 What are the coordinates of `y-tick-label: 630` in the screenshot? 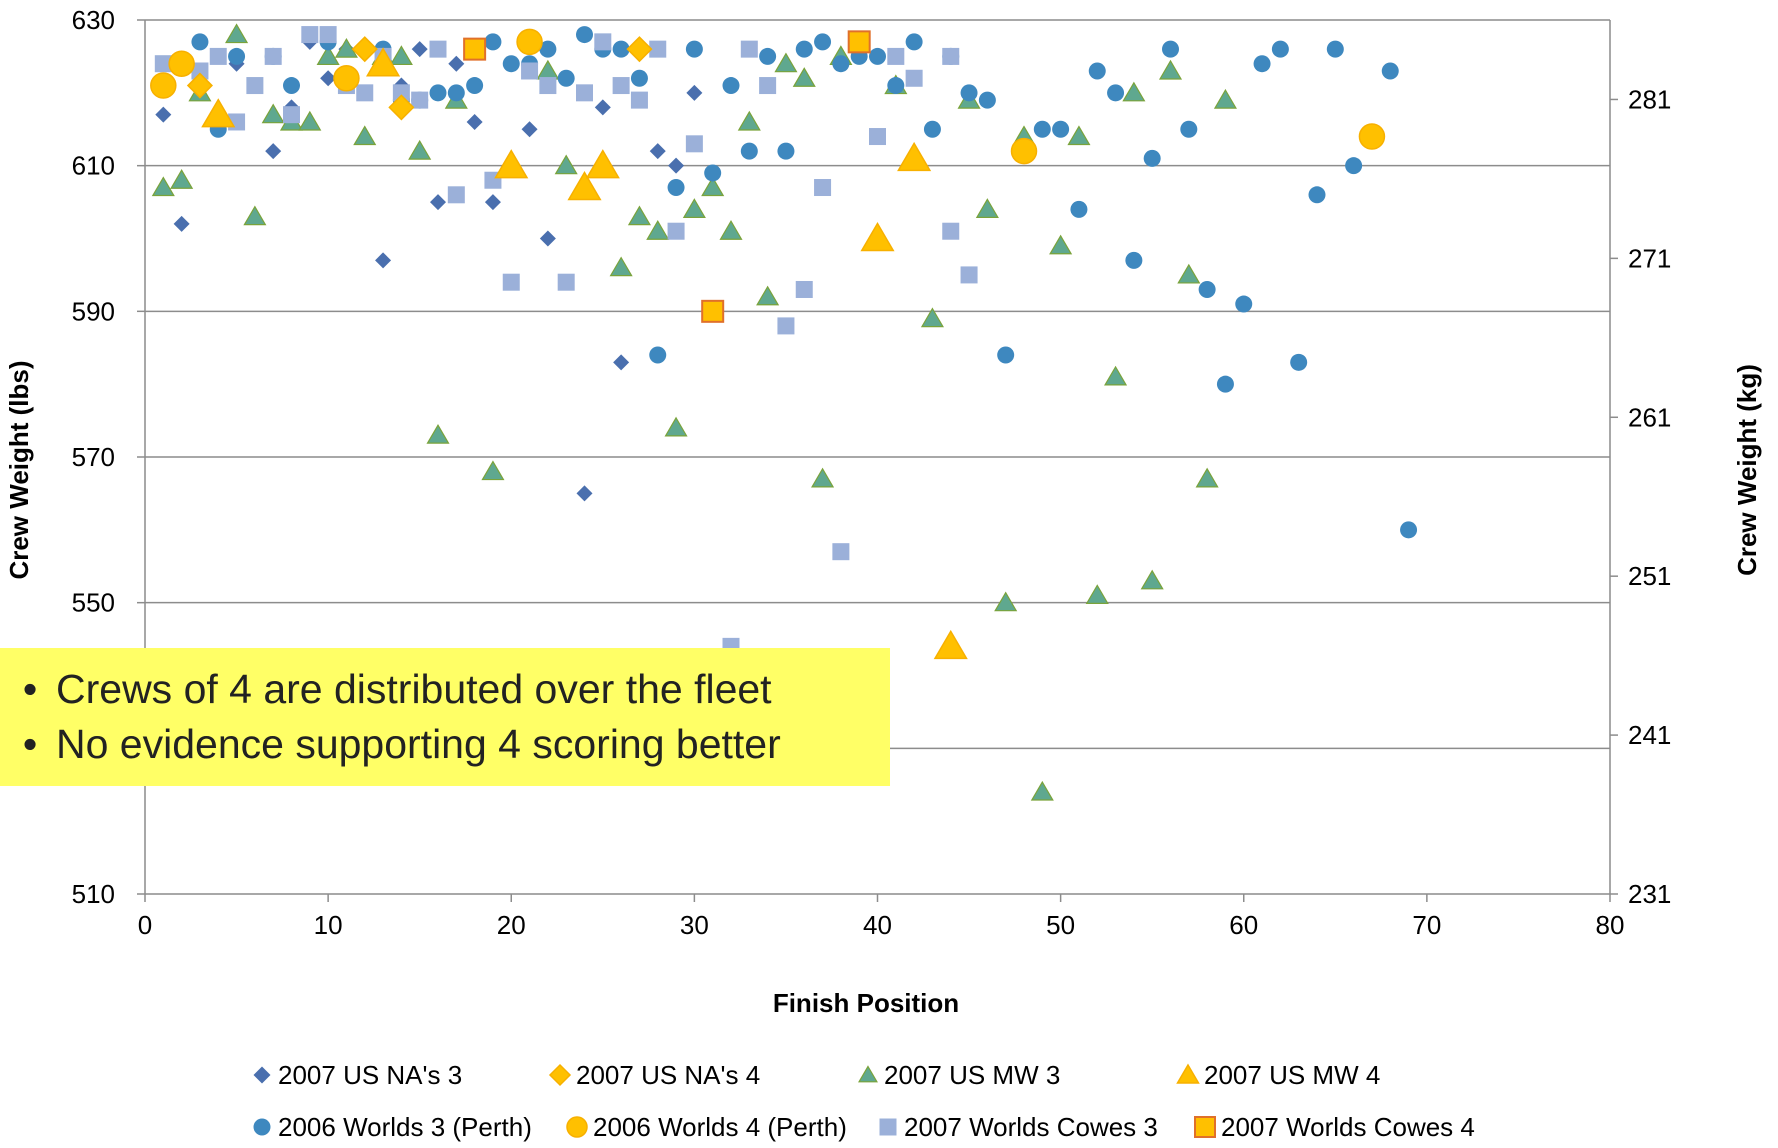 It's located at (93, 20).